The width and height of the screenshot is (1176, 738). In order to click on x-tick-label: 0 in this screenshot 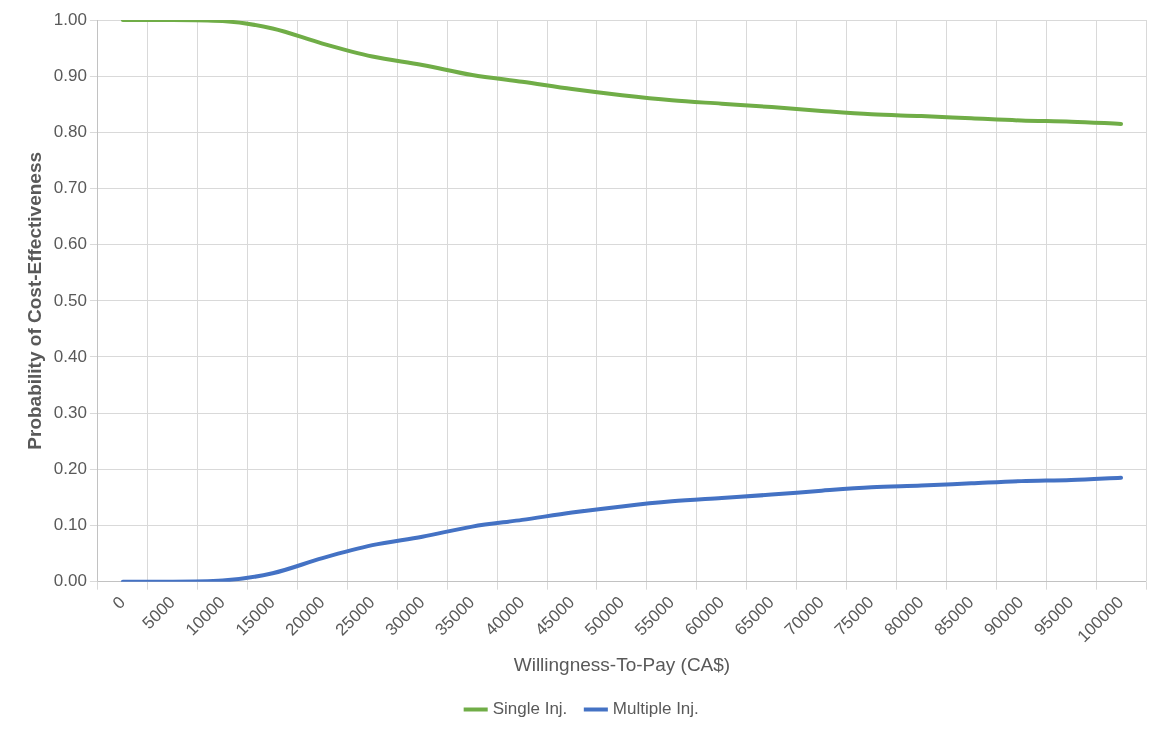, I will do `click(118, 602)`.